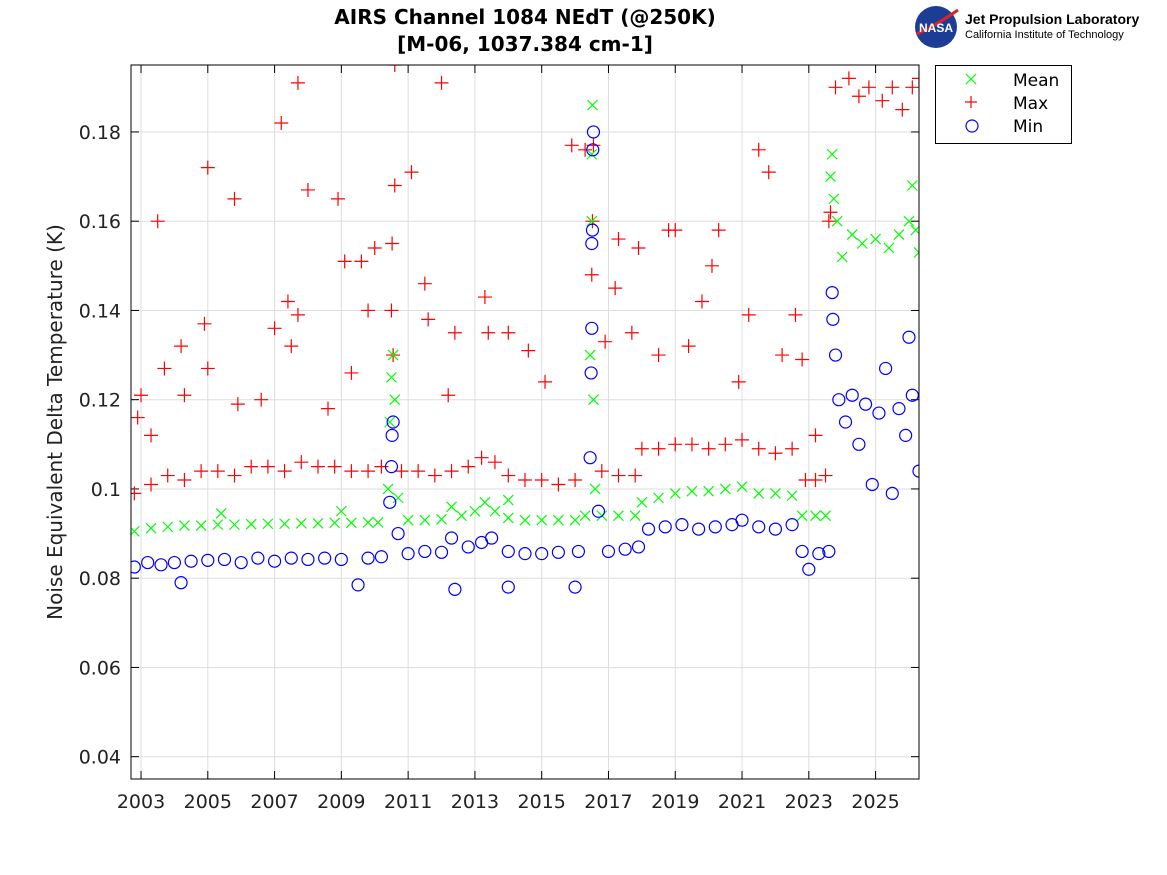 The width and height of the screenshot is (1167, 875). I want to click on x-tick-label: 2025, so click(875, 802).